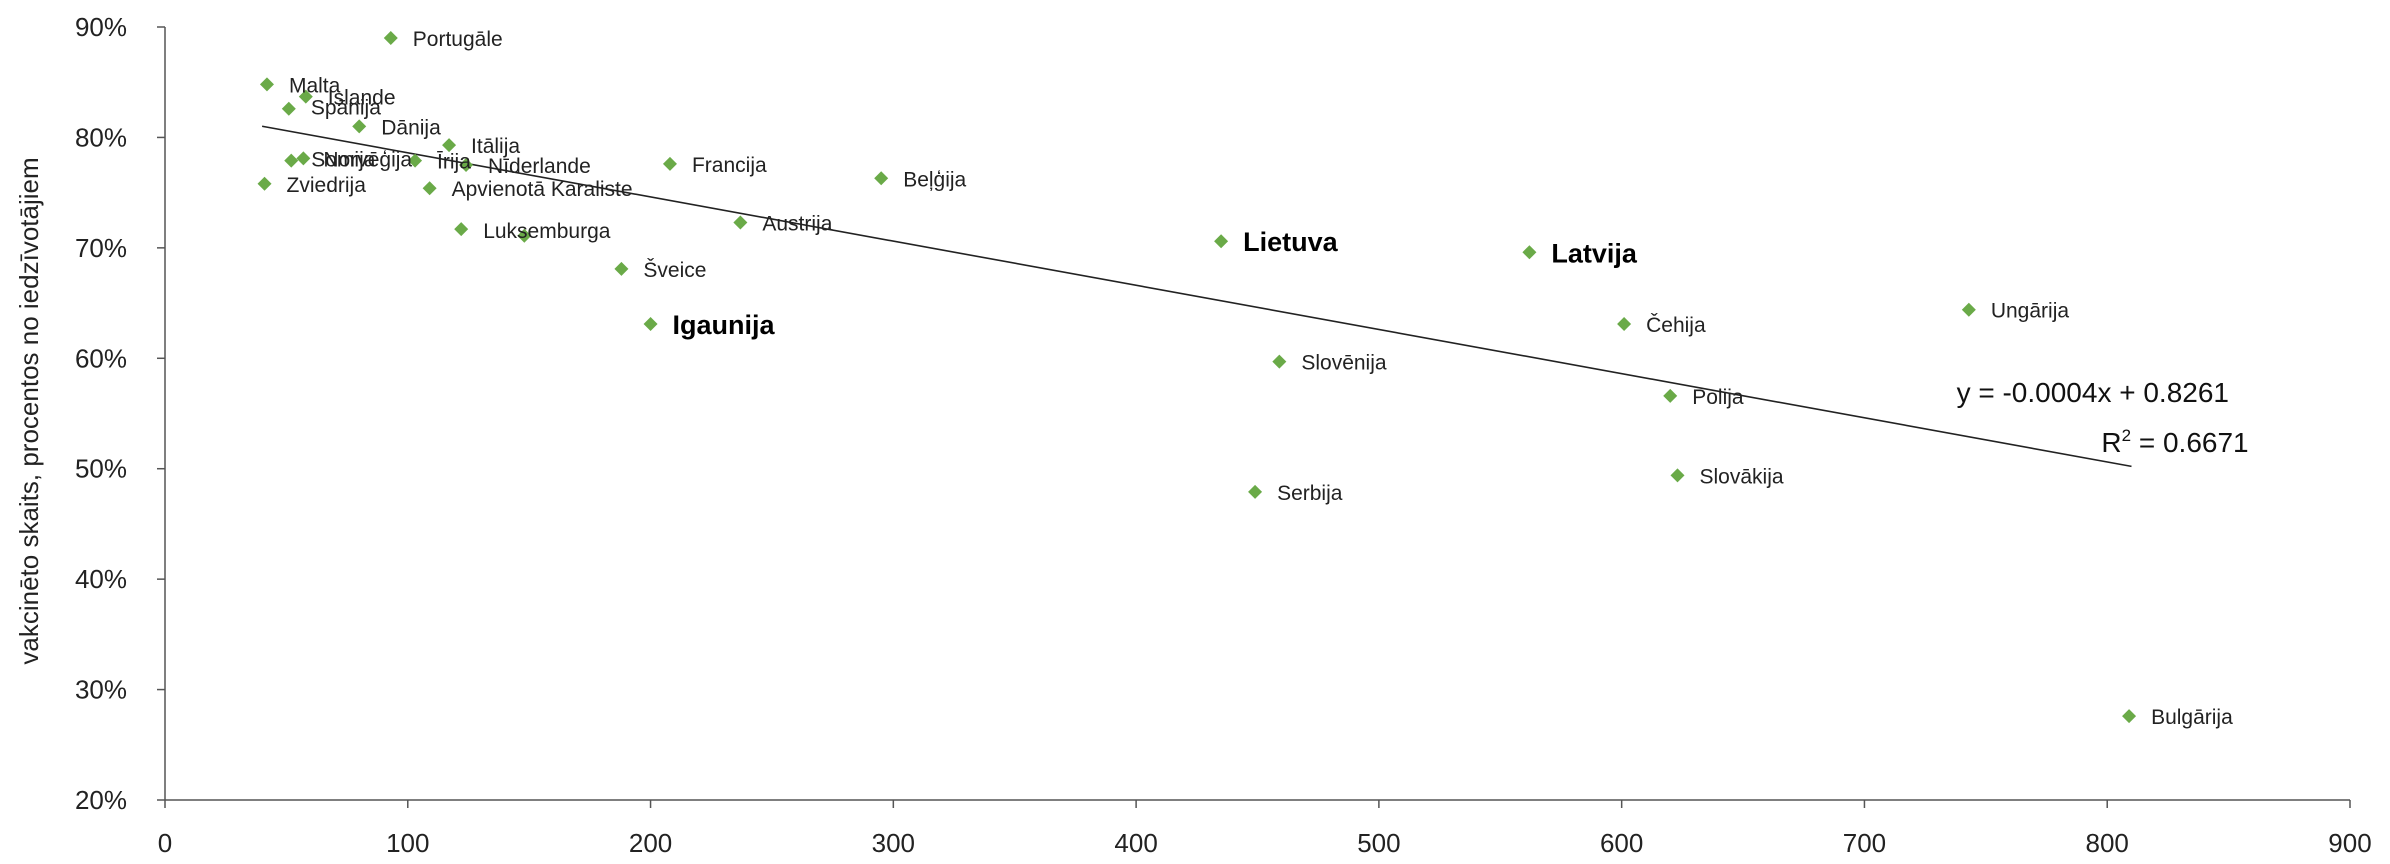 This screenshot has width=2390, height=864. I want to click on point-label: Polija, so click(1718, 397).